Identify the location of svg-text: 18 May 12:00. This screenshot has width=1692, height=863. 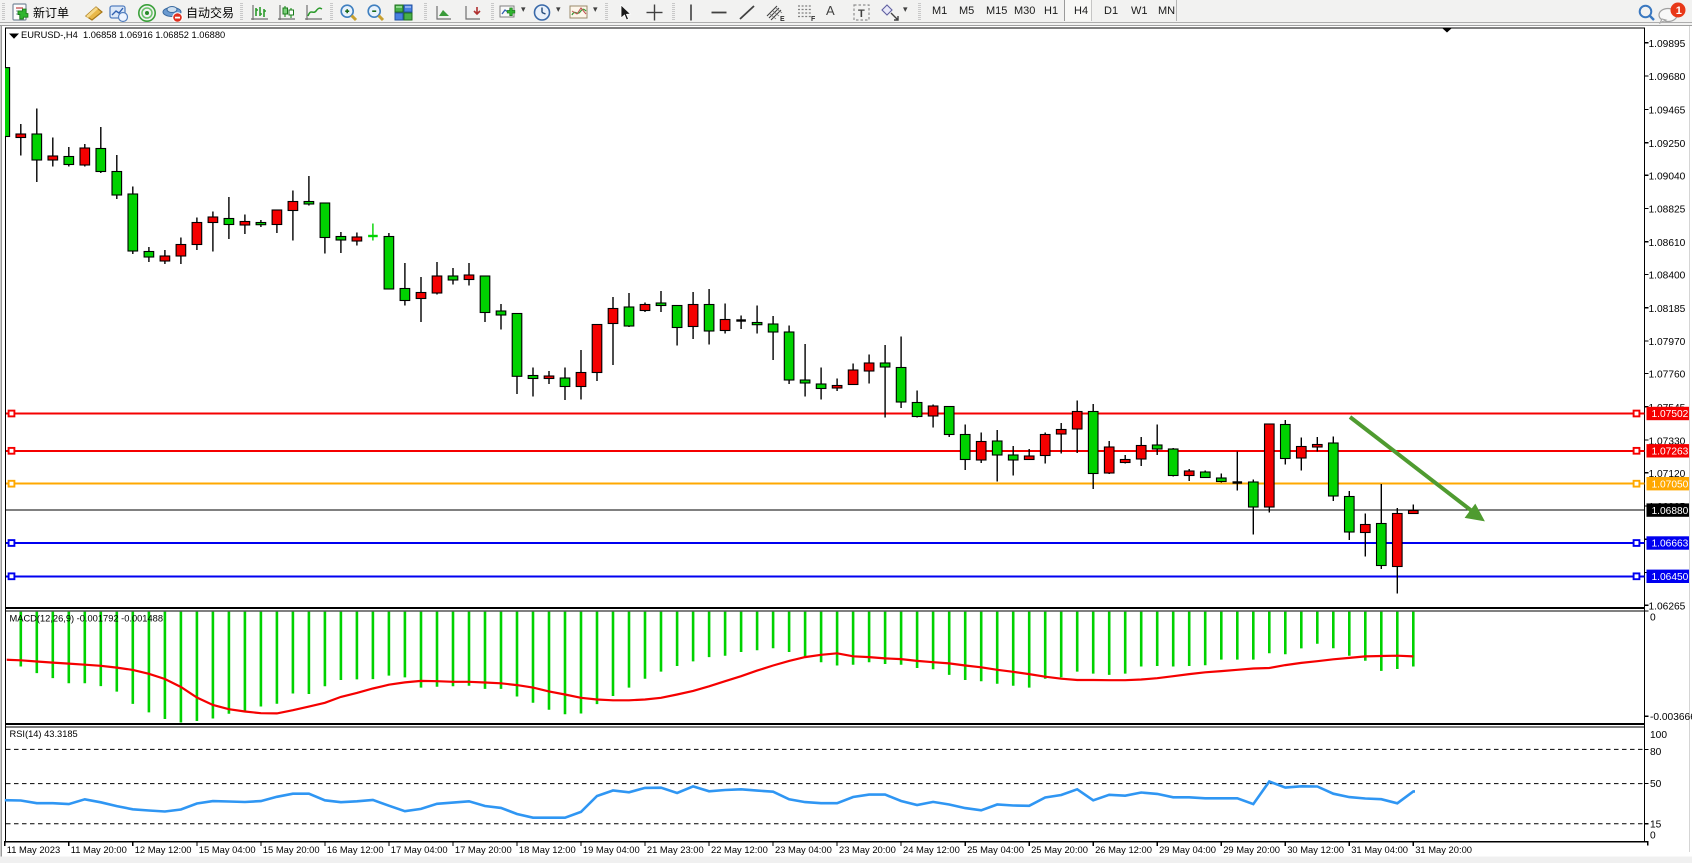
(547, 849).